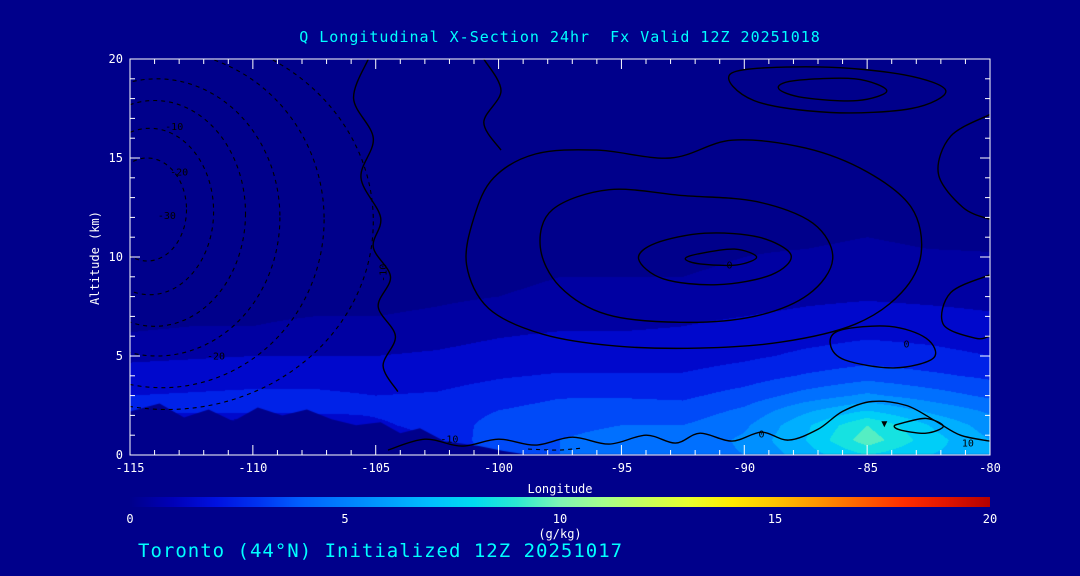 The width and height of the screenshot is (1080, 576). Describe the element at coordinates (744, 468) in the screenshot. I see `x-tick-label: -90` at that location.